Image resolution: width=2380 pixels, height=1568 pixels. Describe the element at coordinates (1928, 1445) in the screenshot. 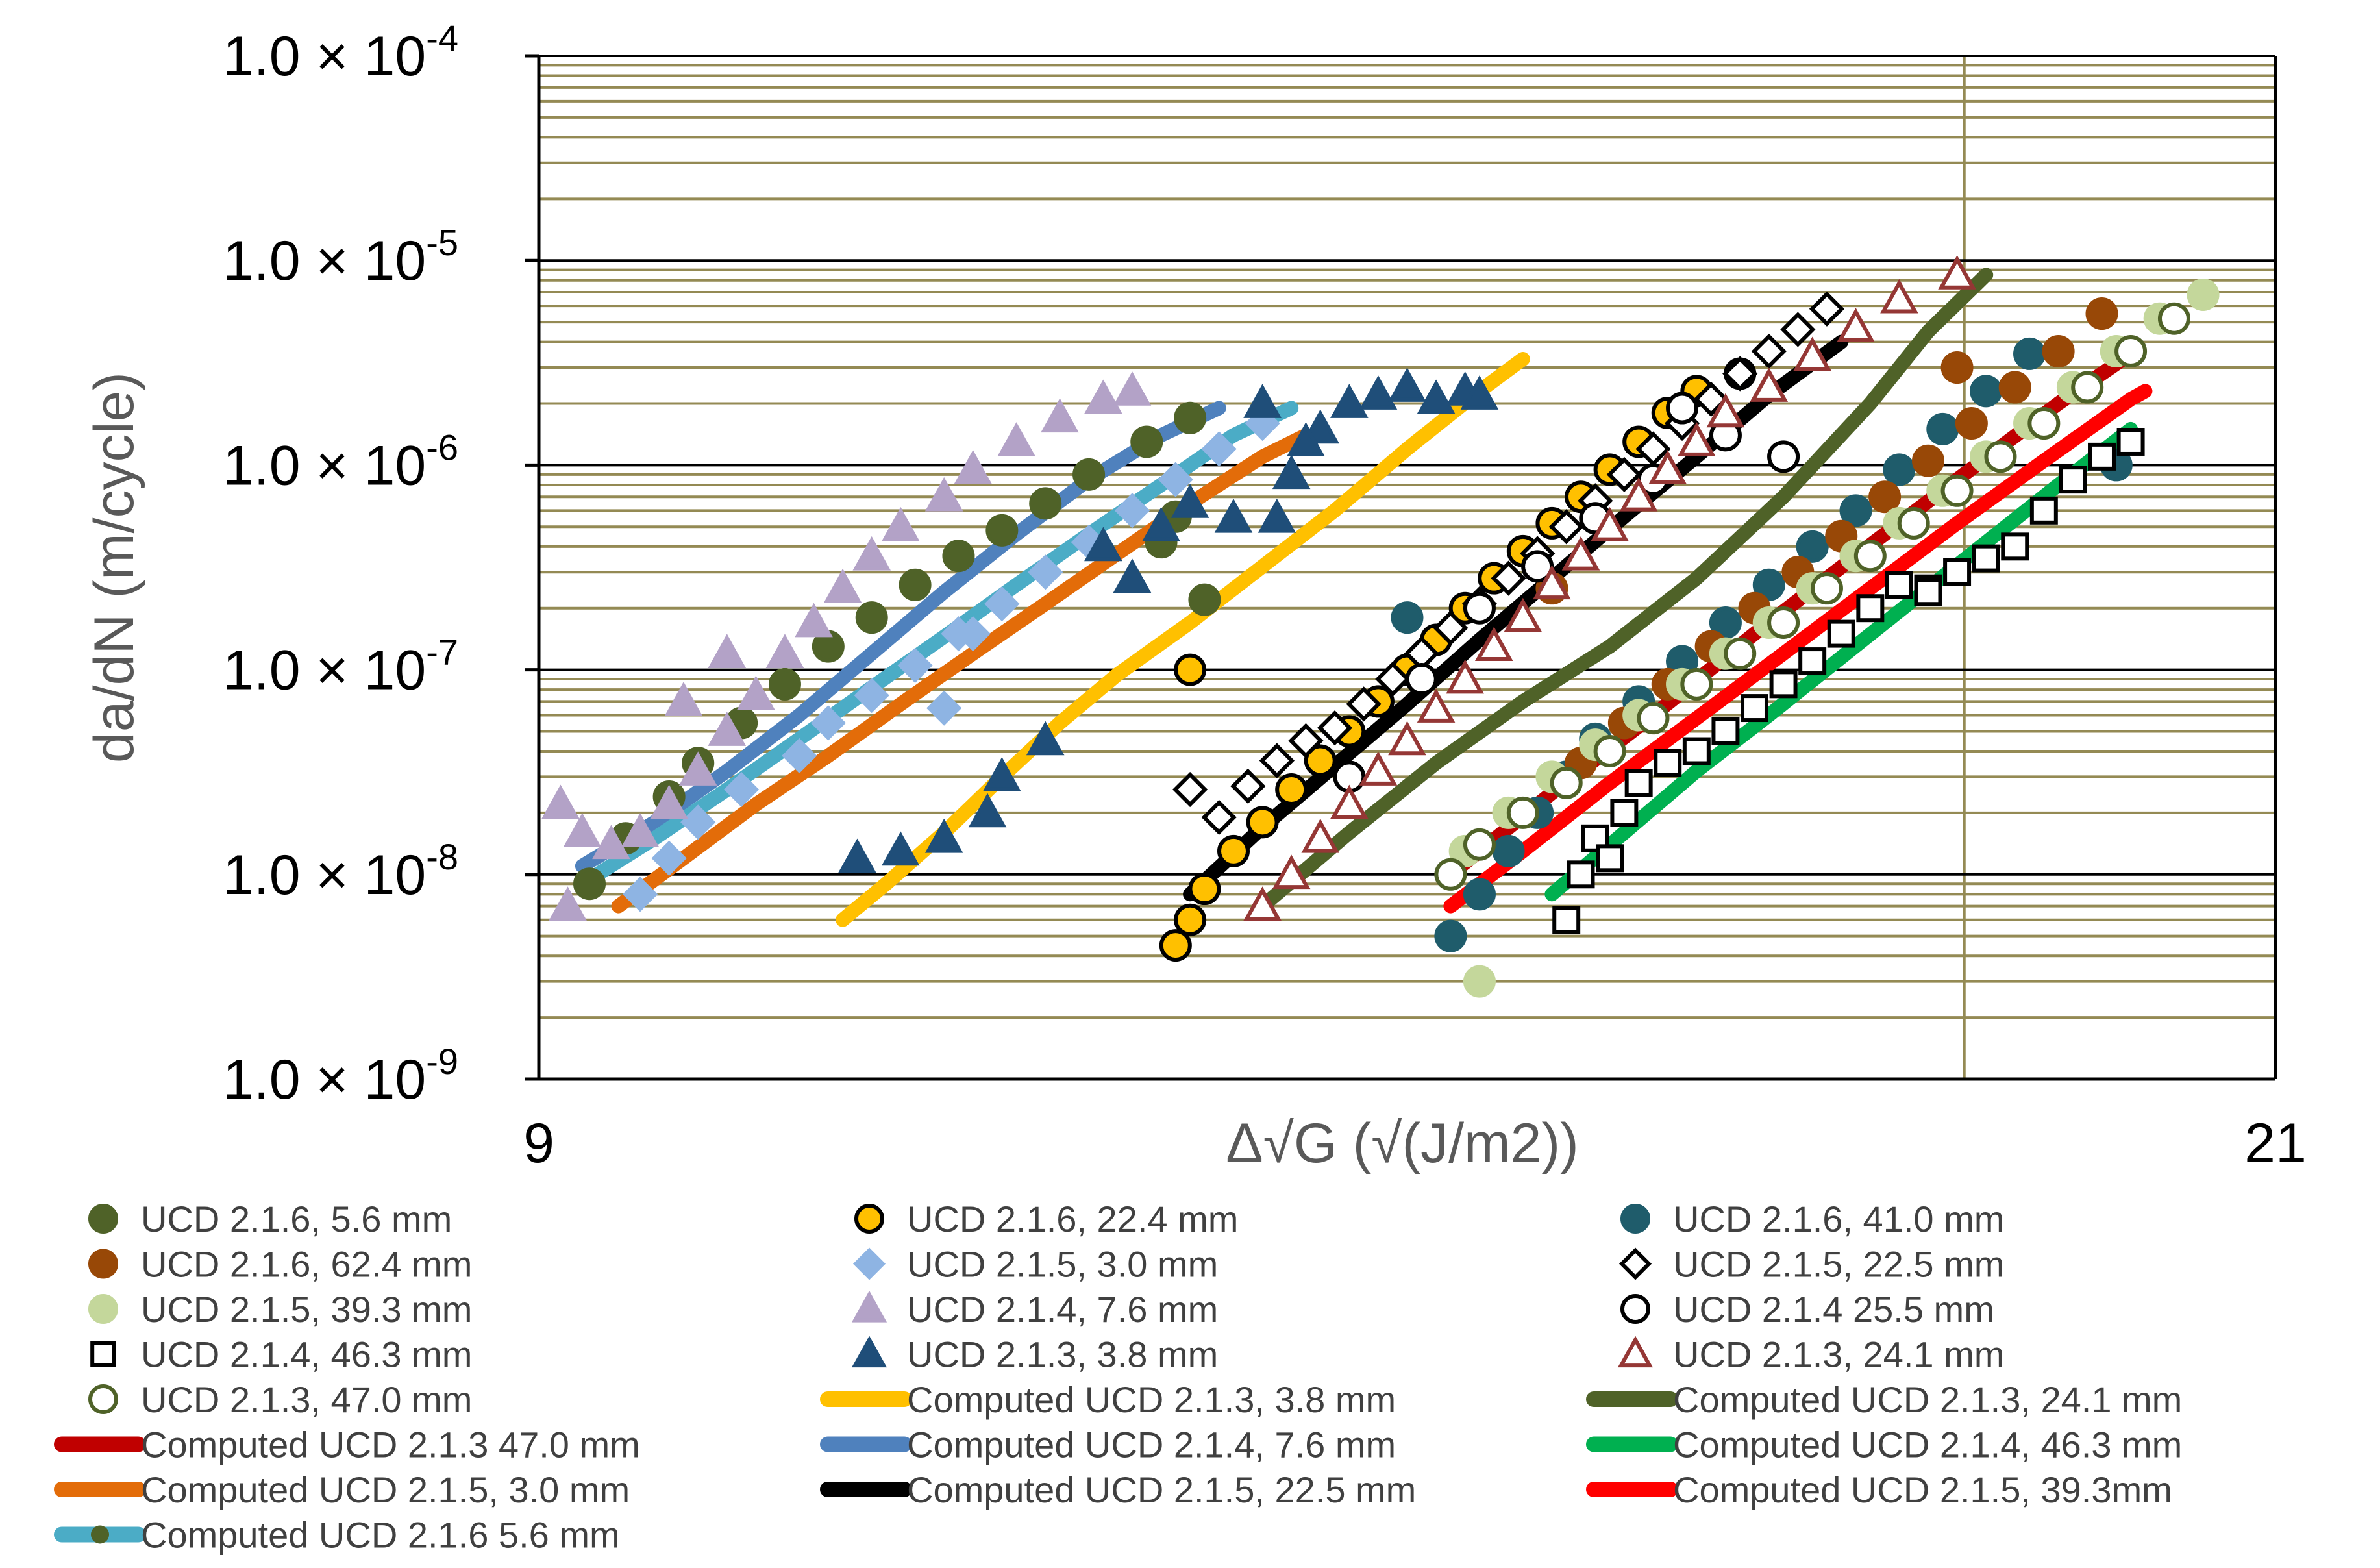

I see `legend-label: Computed UCD 2.1.4, 46.3 mm` at that location.